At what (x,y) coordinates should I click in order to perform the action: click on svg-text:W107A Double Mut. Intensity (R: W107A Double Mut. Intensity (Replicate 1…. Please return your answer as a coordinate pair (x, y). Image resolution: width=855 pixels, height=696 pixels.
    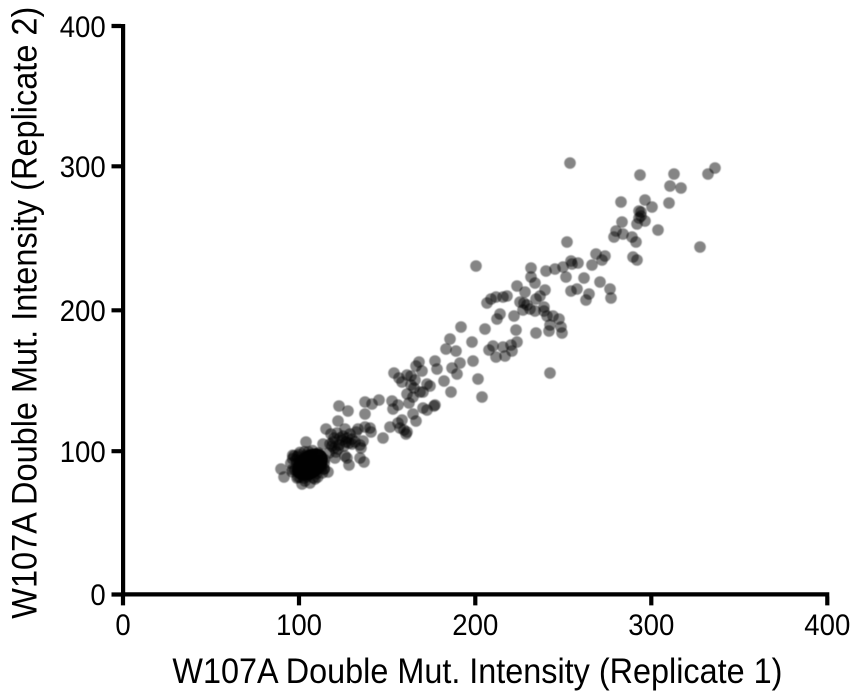
    Looking at the image, I should click on (477, 671).